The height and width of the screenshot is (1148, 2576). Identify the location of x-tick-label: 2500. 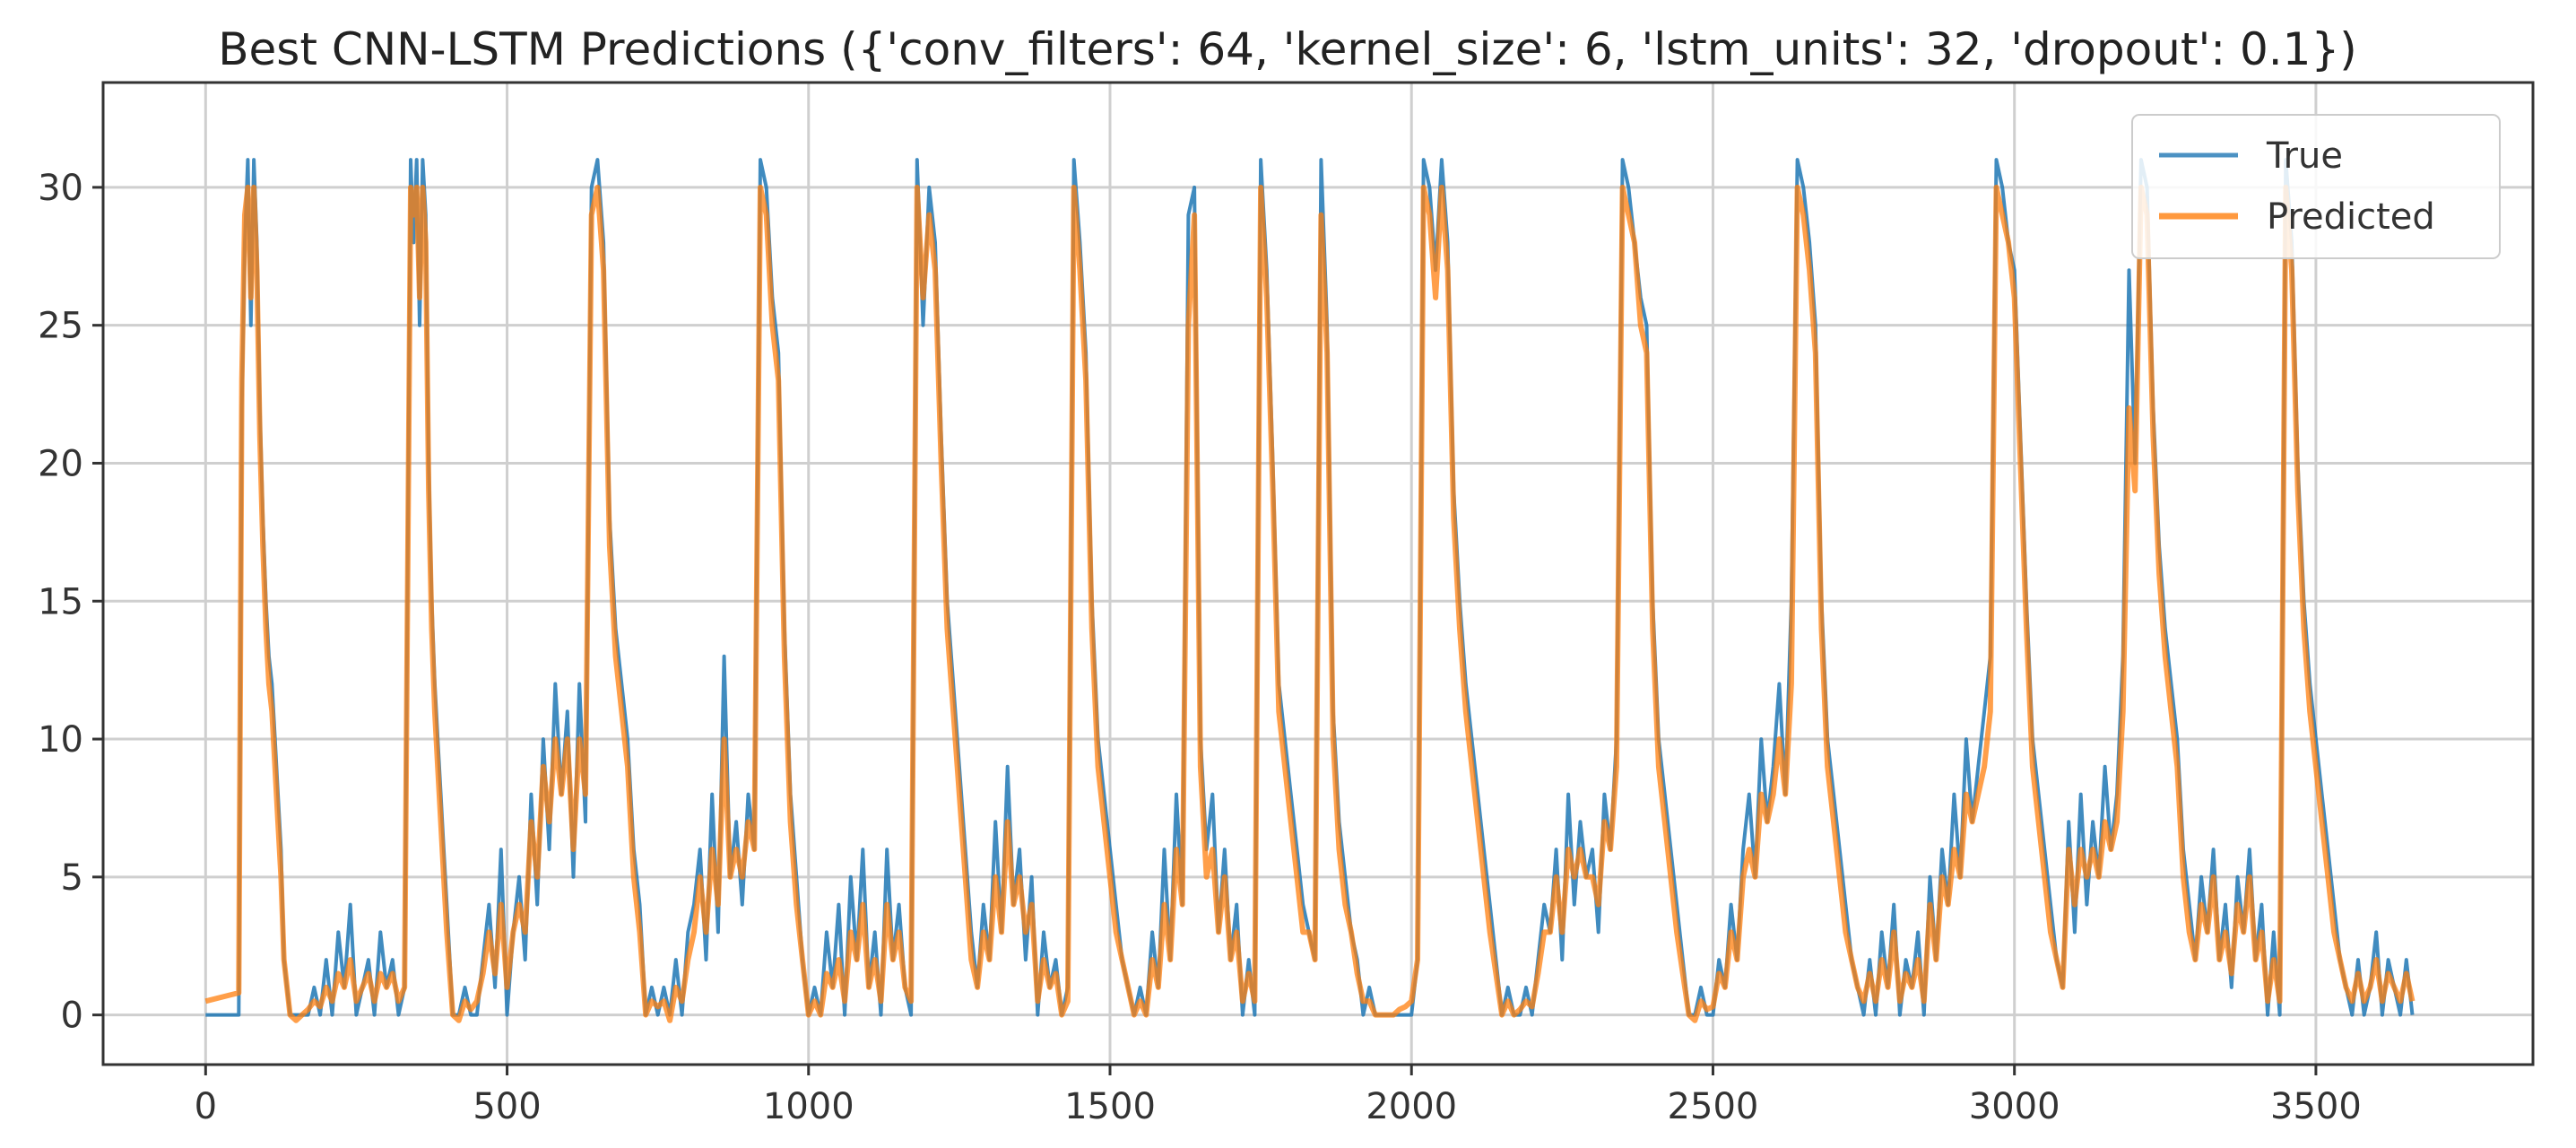
(1713, 1106).